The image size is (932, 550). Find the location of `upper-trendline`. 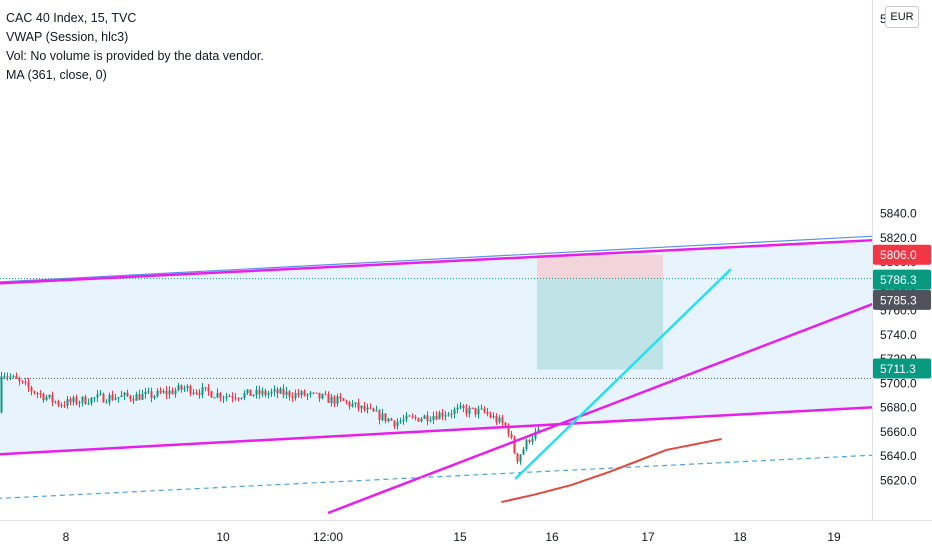

upper-trendline is located at coordinates (441, 264).